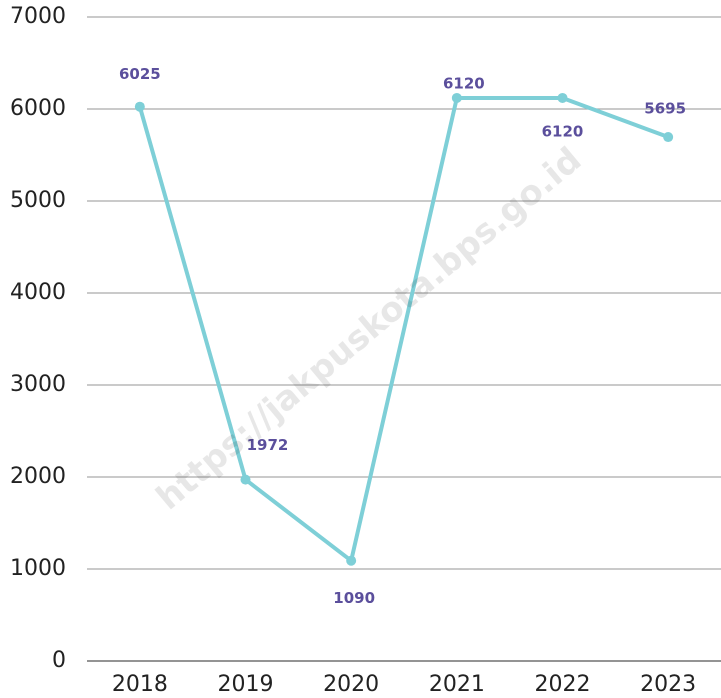 This screenshot has width=721, height=698. Describe the element at coordinates (38, 568) in the screenshot. I see `y-tick-label: 1000` at that location.